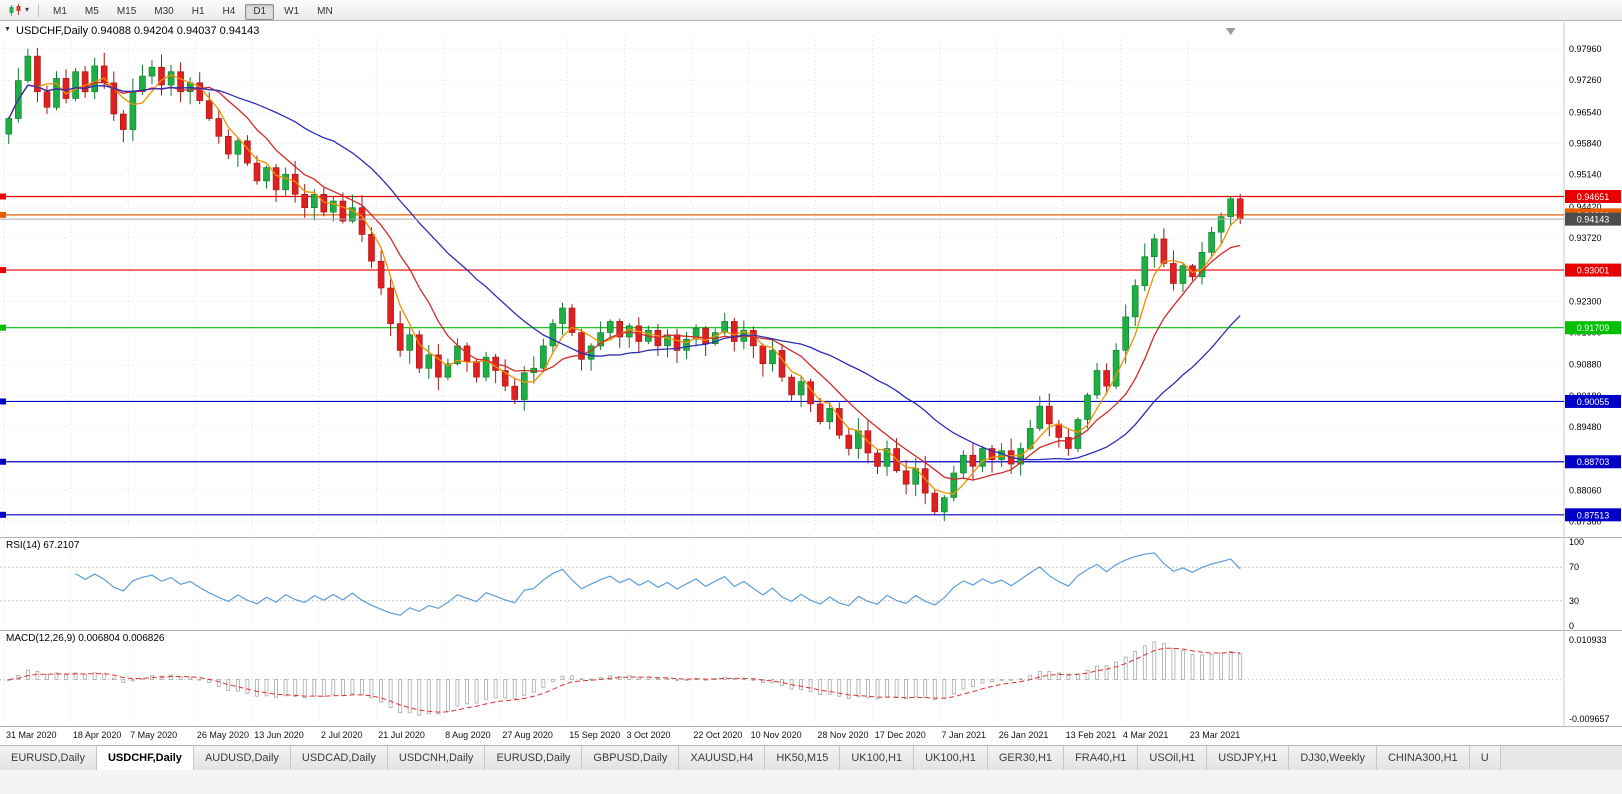 This screenshot has height=794, width=1622. I want to click on x-axis-date-label: 7 Jan 2021, so click(964, 735).